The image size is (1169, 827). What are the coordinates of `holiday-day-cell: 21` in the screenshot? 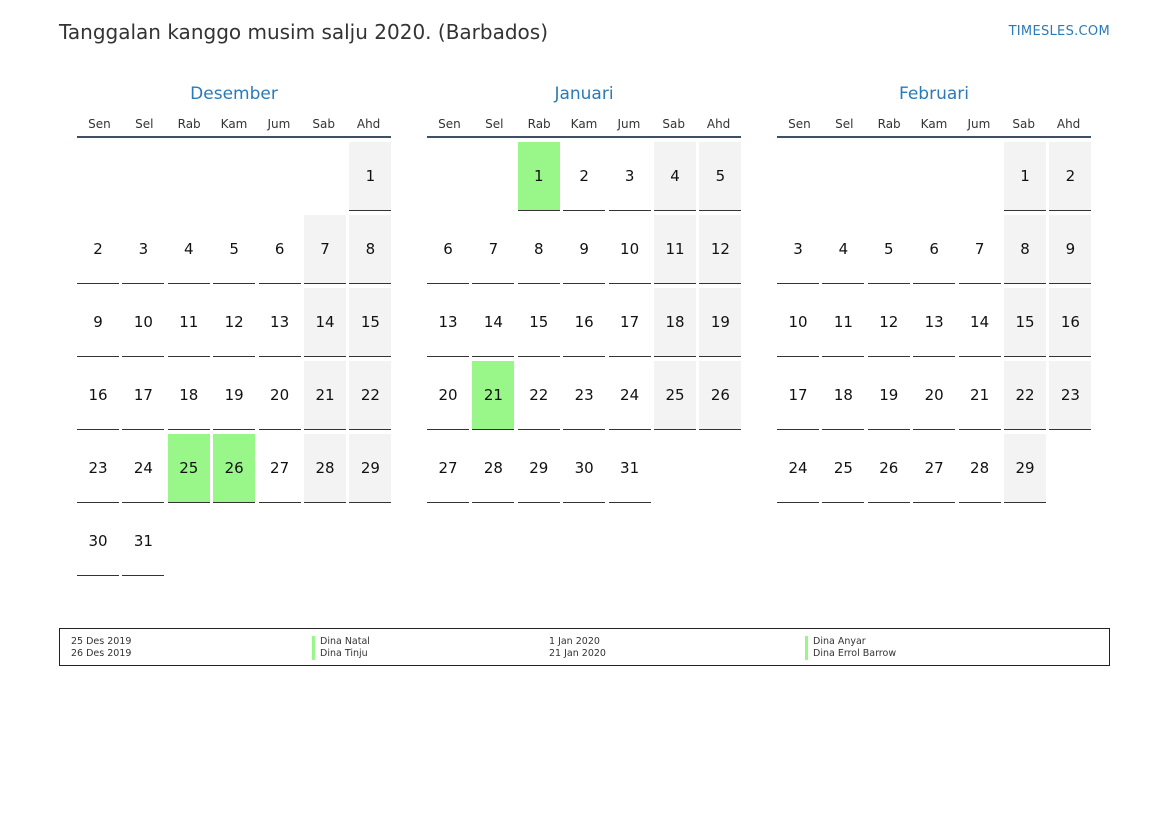 It's located at (493, 395).